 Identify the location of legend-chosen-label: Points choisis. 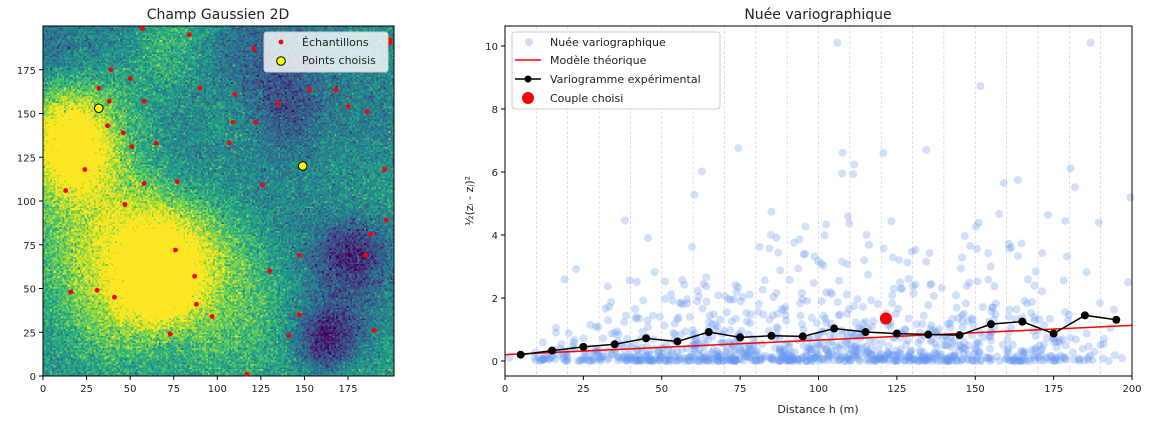
(339, 60).